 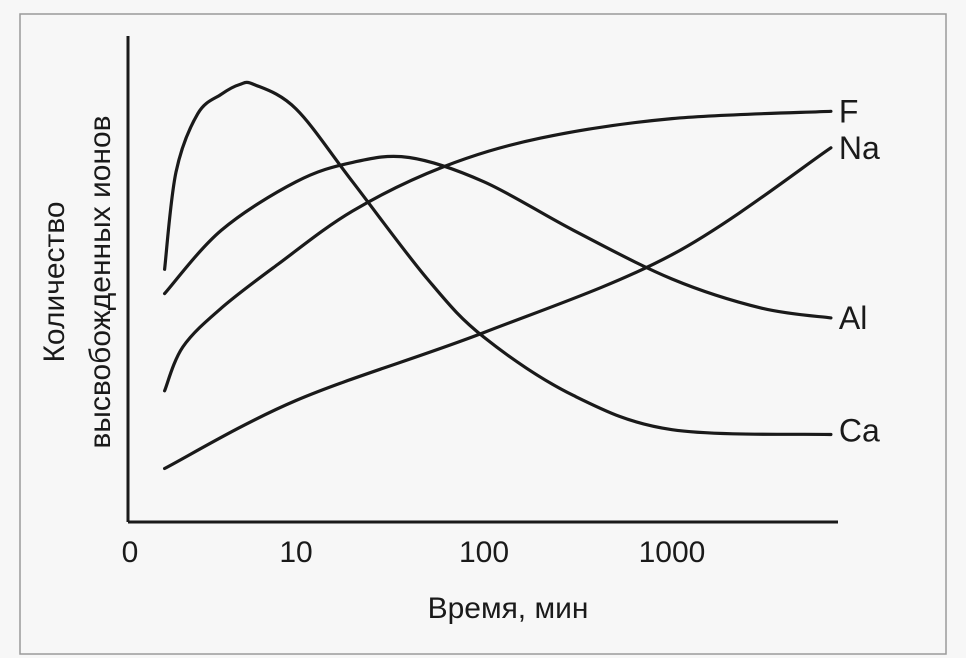 What do you see at coordinates (77, 281) in the screenshot?
I see `y-axis-title: Количество высвобожденных ионов` at bounding box center [77, 281].